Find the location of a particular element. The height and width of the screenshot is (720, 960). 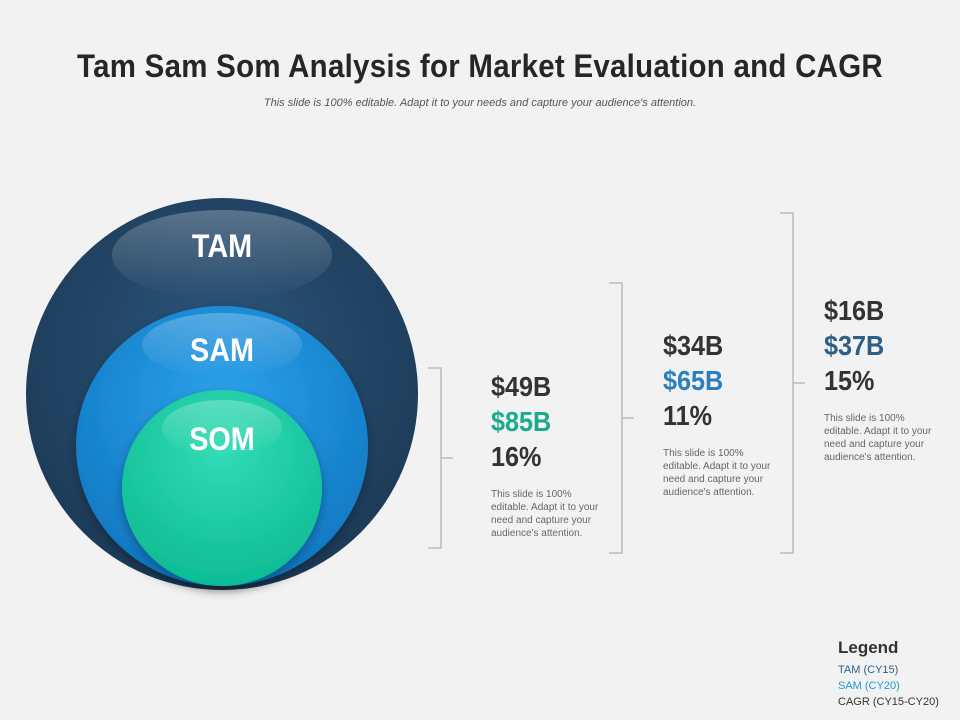

legend-item-cagr: CAGR (CY15-CY20) is located at coordinates (888, 702).